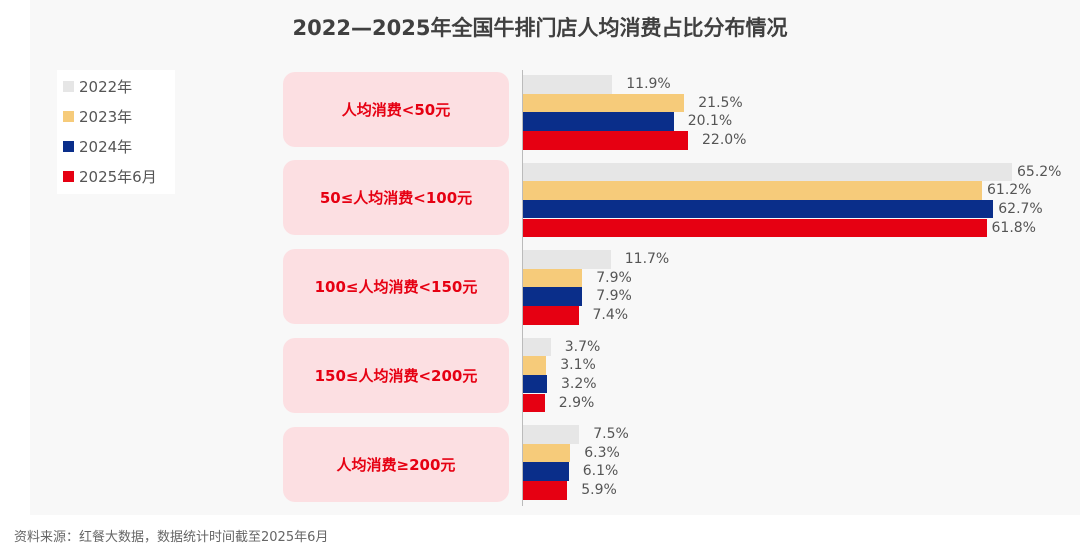 Image resolution: width=1080 pixels, height=554 pixels. I want to click on legend-item: 2023年, so click(97, 116).